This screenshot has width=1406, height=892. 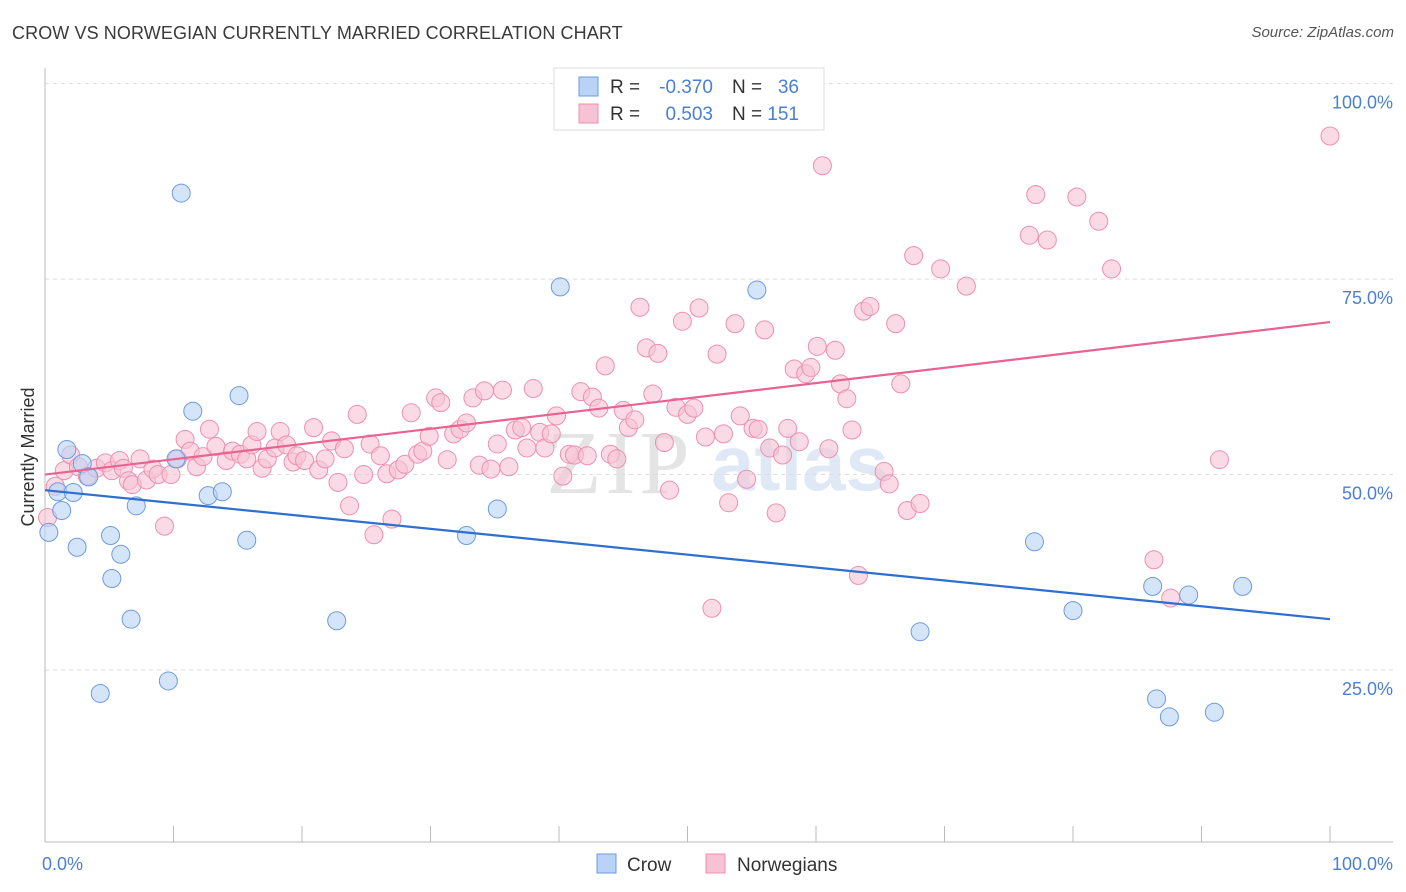 What do you see at coordinates (588, 86) in the screenshot?
I see `crow-legend-swatch` at bounding box center [588, 86].